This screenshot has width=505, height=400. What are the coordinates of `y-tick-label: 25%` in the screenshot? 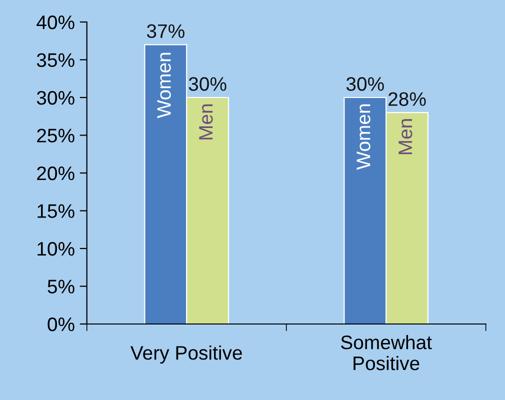 It's located at (55, 135).